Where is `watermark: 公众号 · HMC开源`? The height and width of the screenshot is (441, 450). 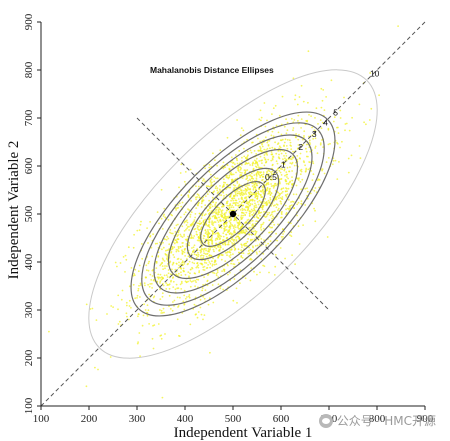
watermark: 公众号 · HMC开源 is located at coordinates (377, 420).